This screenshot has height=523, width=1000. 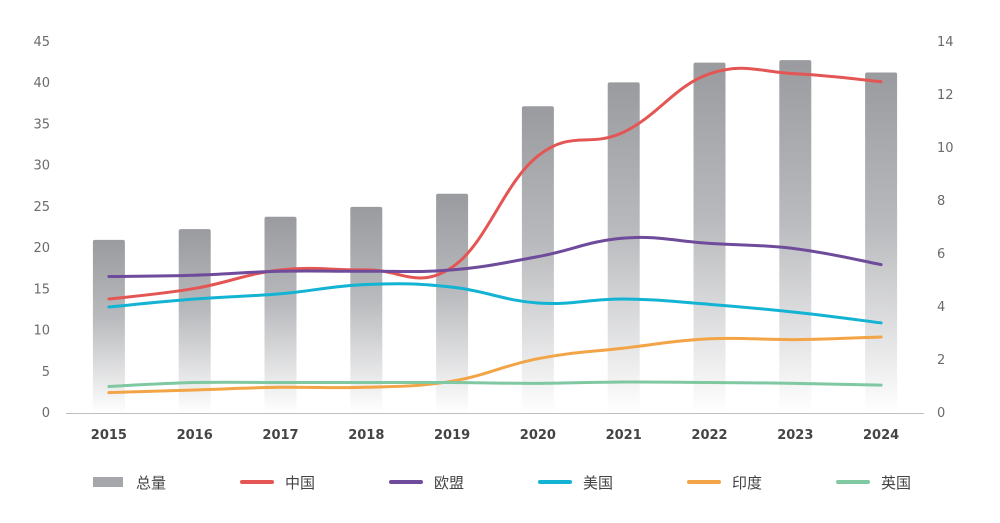 I want to click on right-tick-label: 0, so click(x=941, y=413).